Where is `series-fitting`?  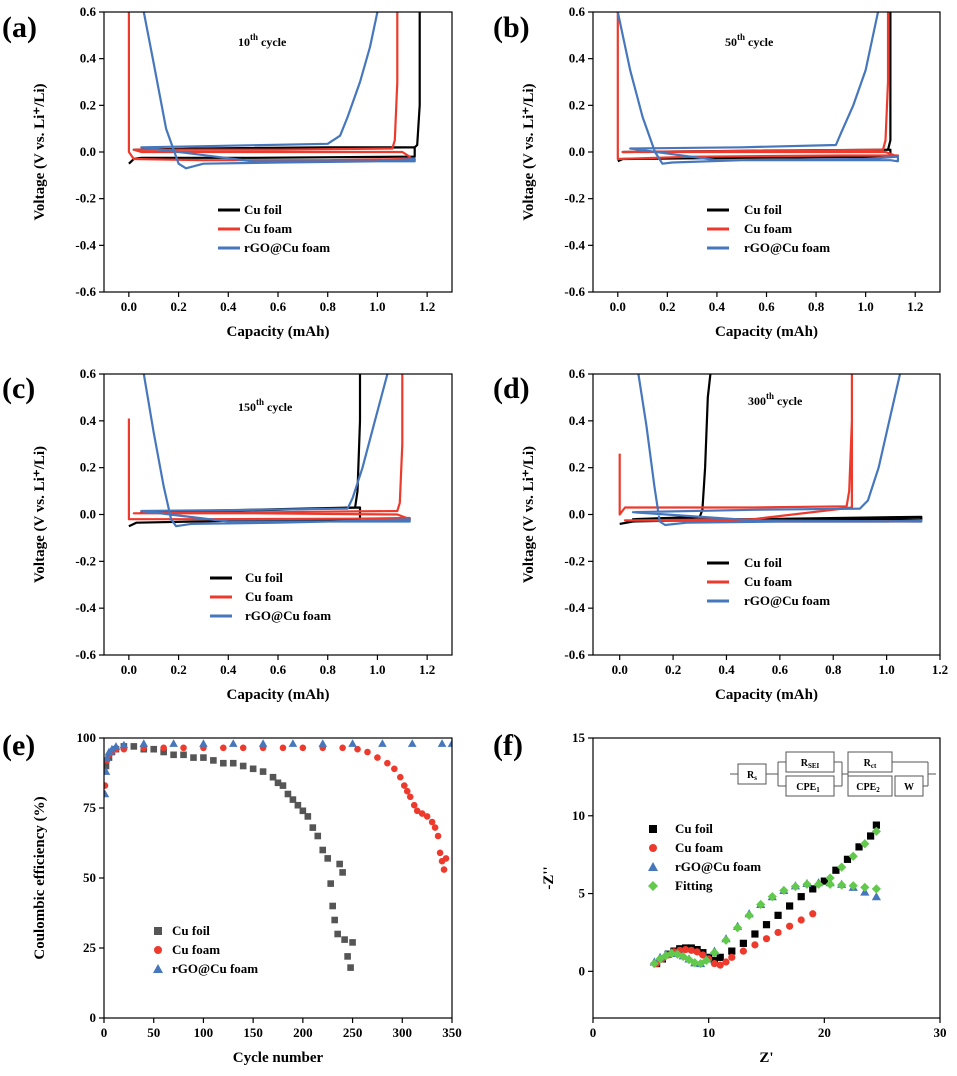
series-fitting is located at coordinates (765, 897).